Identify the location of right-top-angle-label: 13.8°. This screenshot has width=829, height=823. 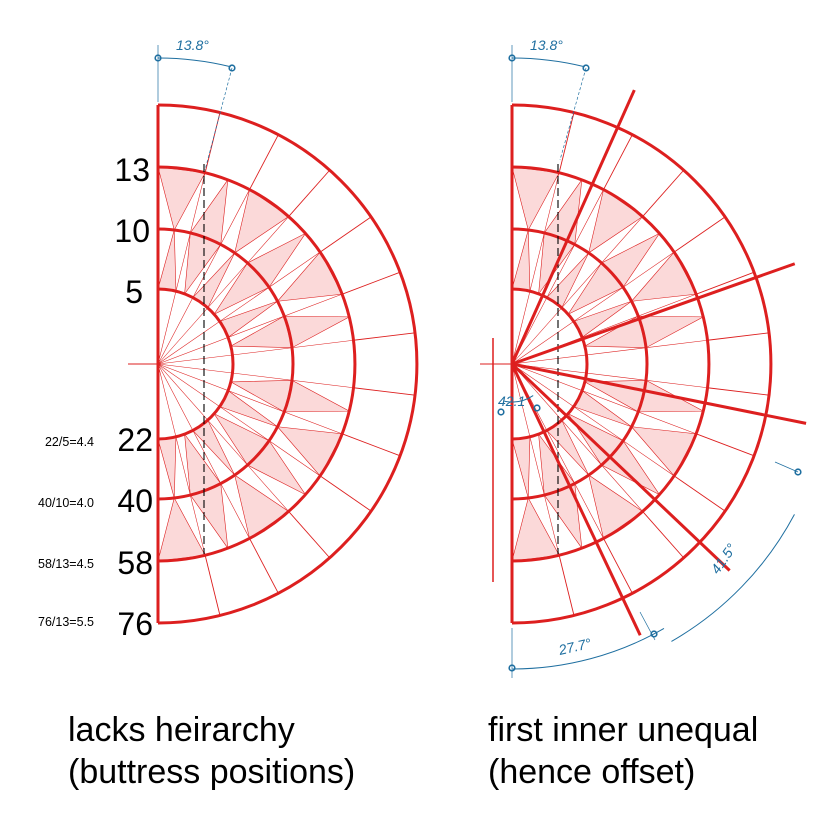
(546, 45).